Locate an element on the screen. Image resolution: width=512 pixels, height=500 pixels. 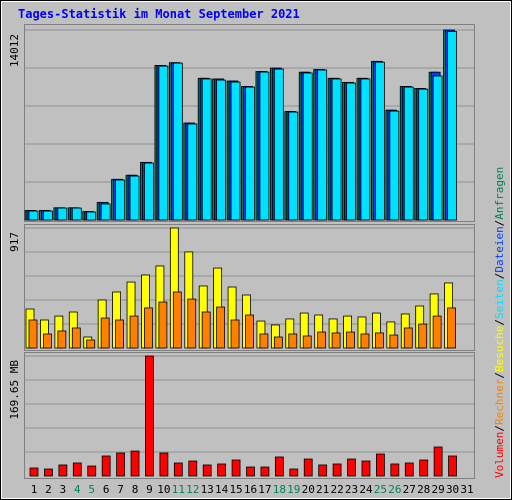
x-tick-label: 14 is located at coordinates (222, 489).